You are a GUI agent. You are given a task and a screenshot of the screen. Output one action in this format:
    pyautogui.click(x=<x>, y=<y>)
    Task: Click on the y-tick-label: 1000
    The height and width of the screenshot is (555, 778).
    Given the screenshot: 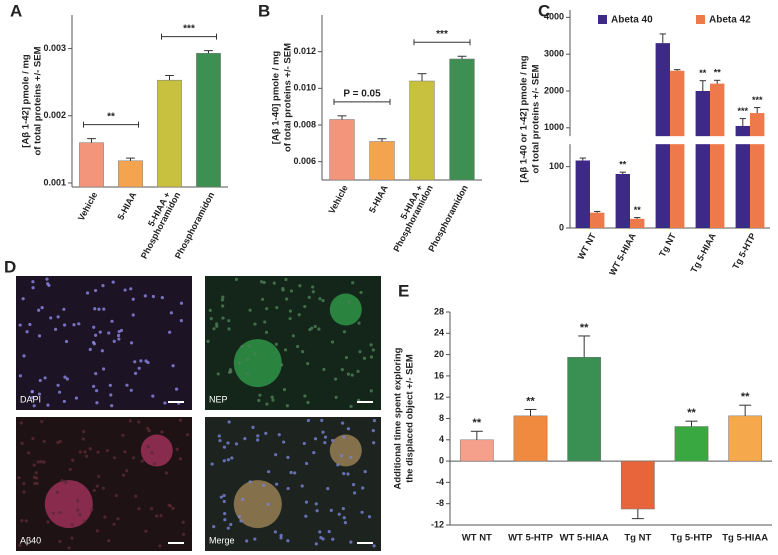 What is the action you would take?
    pyautogui.click(x=554, y=127)
    